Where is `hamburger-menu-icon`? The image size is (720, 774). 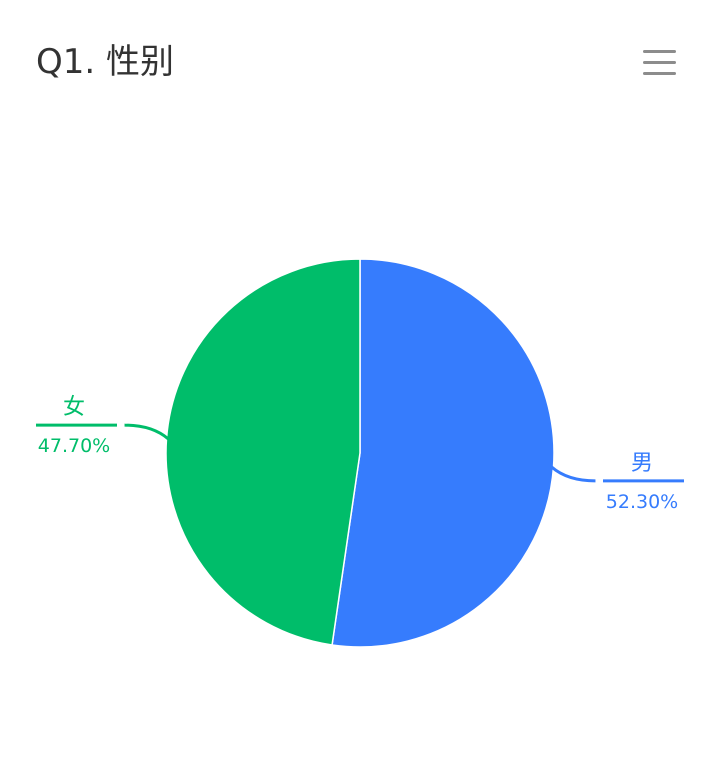
hamburger-menu-icon is located at coordinates (660, 64).